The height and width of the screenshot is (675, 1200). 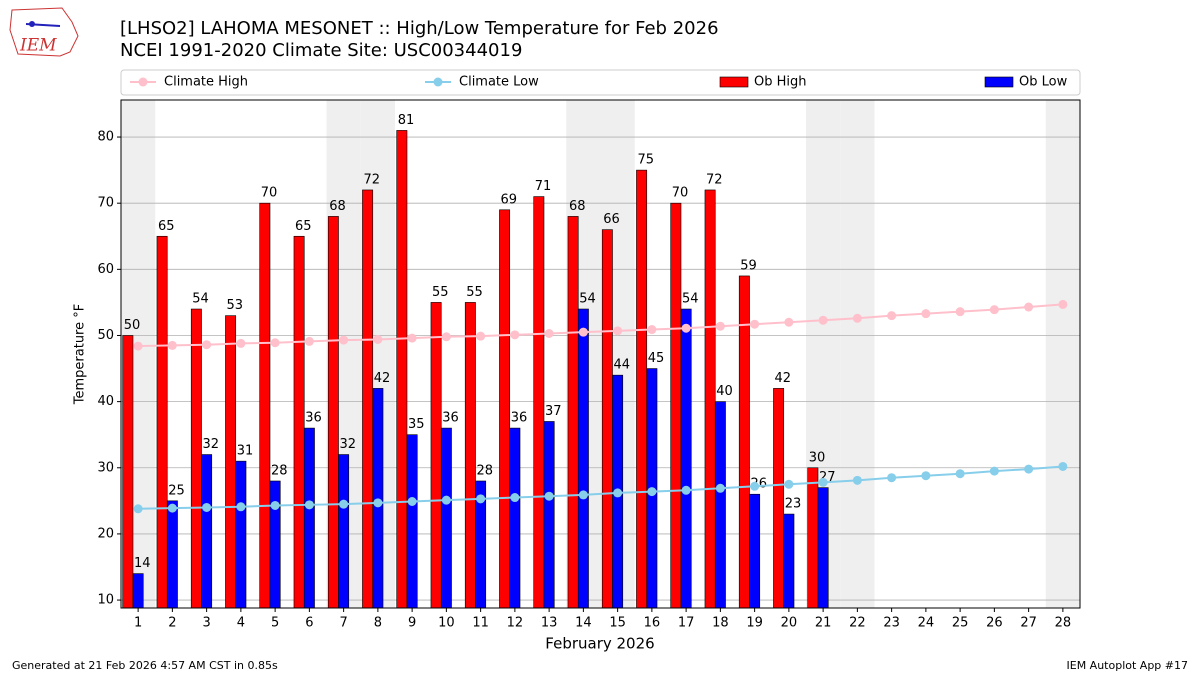 I want to click on x-tick-label: 28, so click(x=1063, y=623).